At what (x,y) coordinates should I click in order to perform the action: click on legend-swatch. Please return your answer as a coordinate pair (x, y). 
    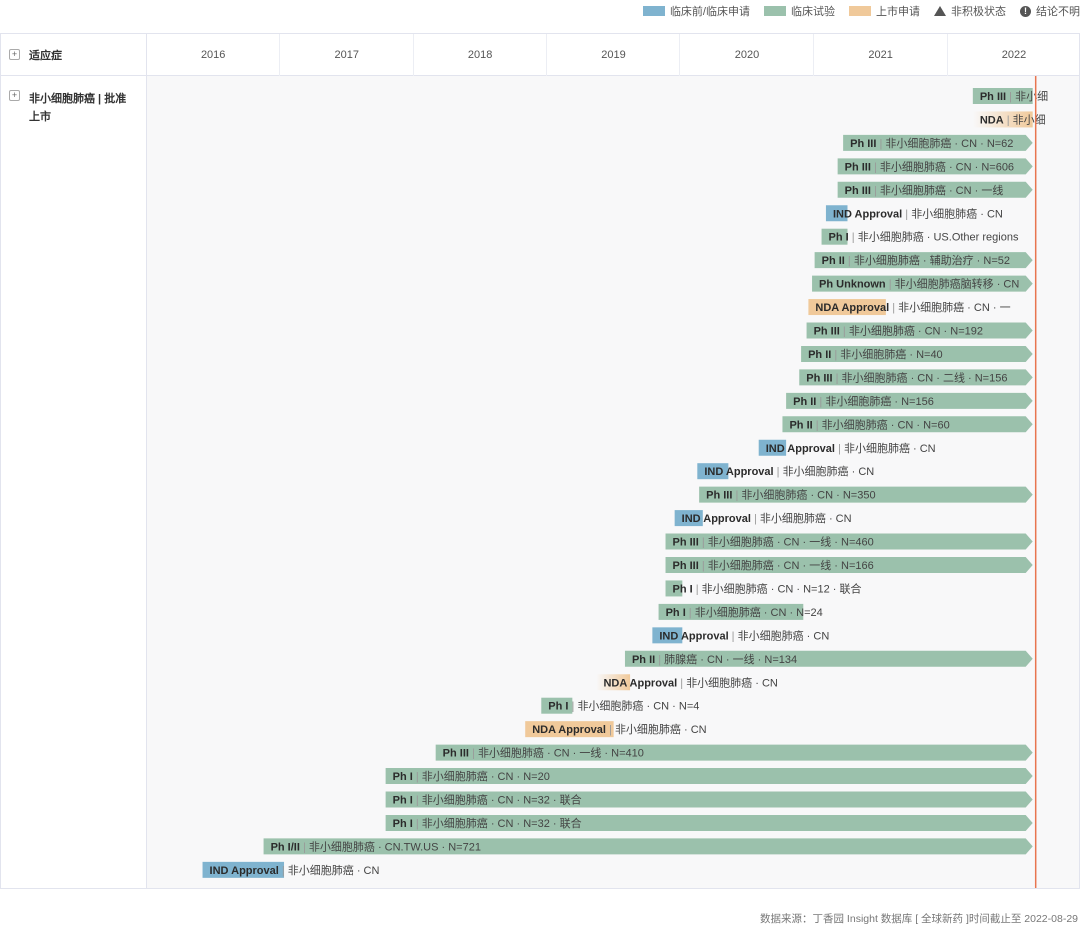
    Looking at the image, I should click on (775, 11).